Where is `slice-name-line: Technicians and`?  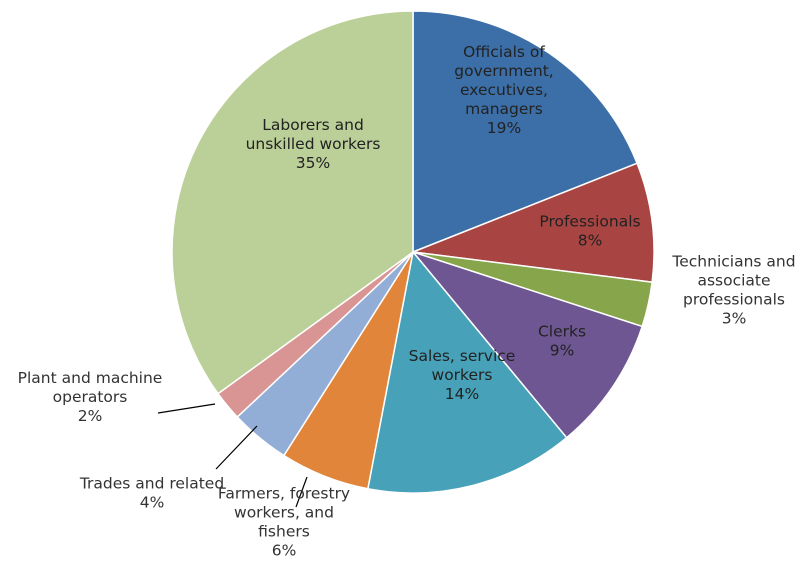 slice-name-line: Technicians and is located at coordinates (733, 262).